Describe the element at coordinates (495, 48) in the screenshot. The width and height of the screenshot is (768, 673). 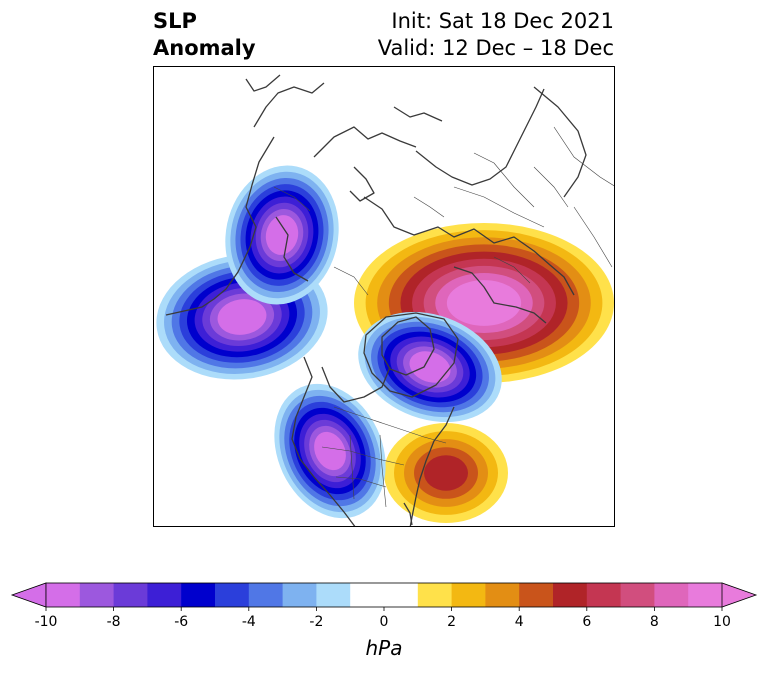
I see `valid-range: Valid: 12 Dec – 18 Dec` at that location.